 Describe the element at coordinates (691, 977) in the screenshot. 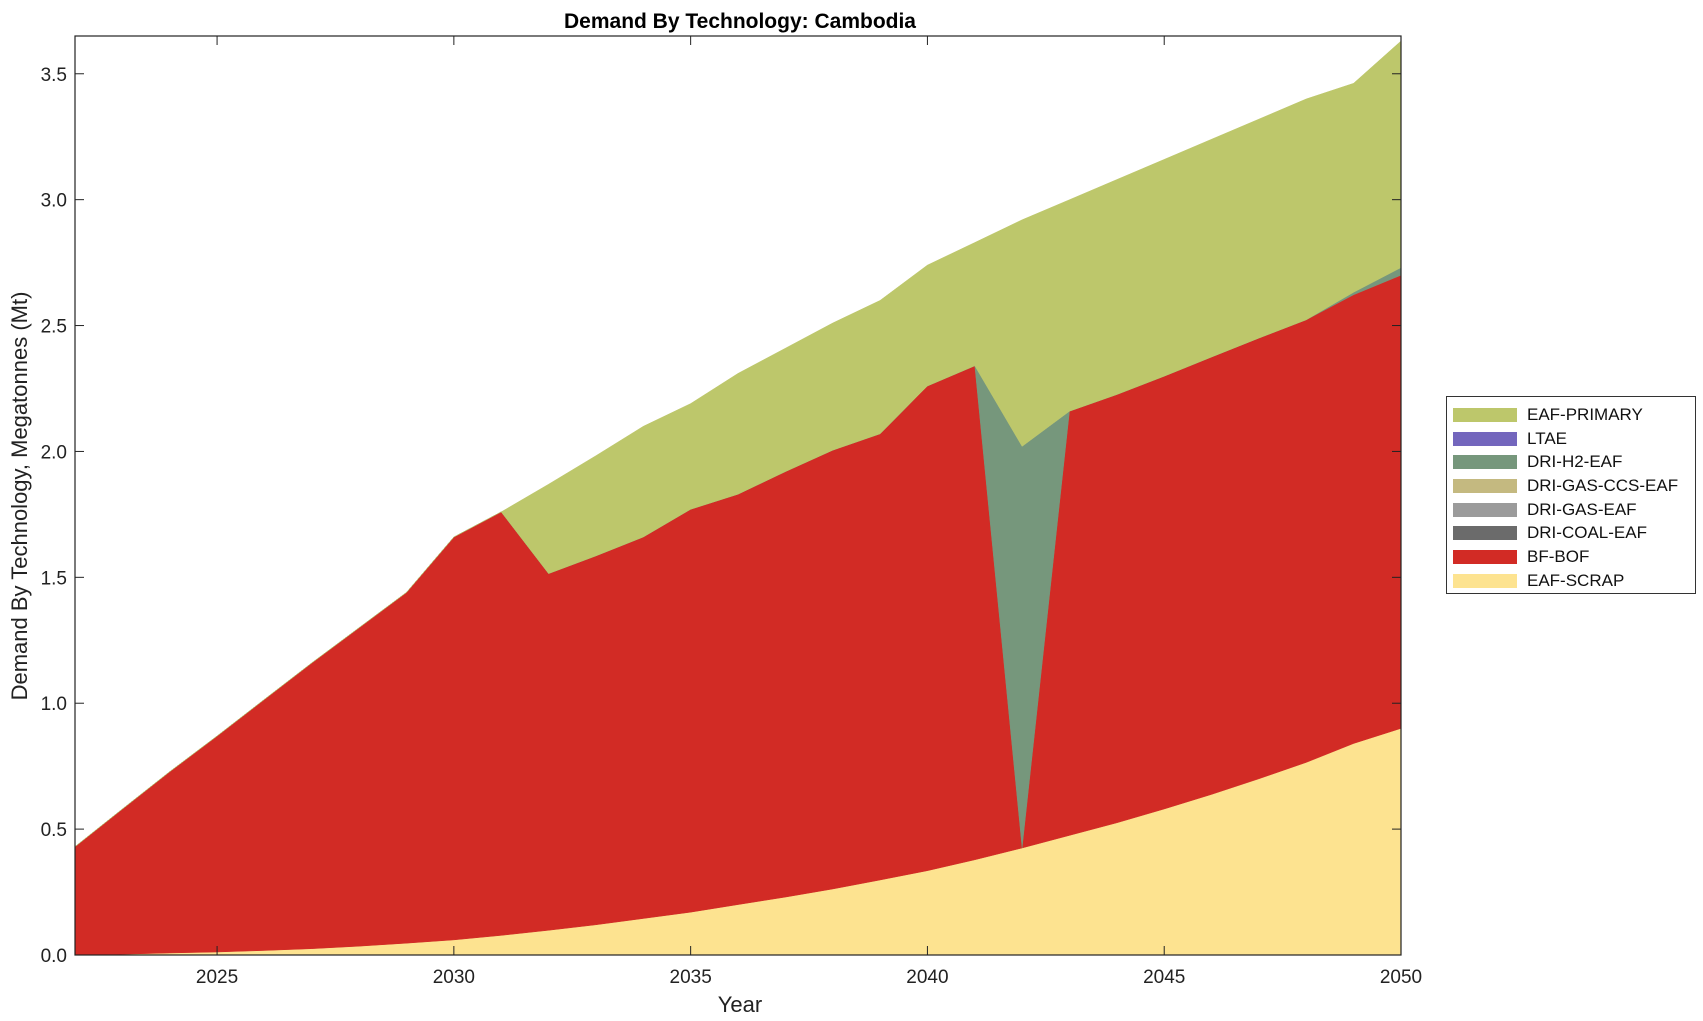

I see `x-tick-label: 2035` at that location.